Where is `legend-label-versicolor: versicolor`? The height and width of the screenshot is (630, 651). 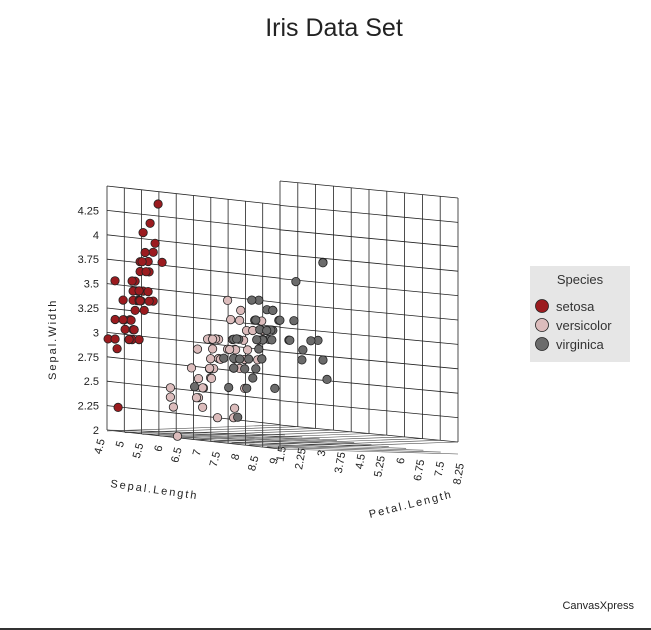 legend-label-versicolor: versicolor is located at coordinates (584, 325).